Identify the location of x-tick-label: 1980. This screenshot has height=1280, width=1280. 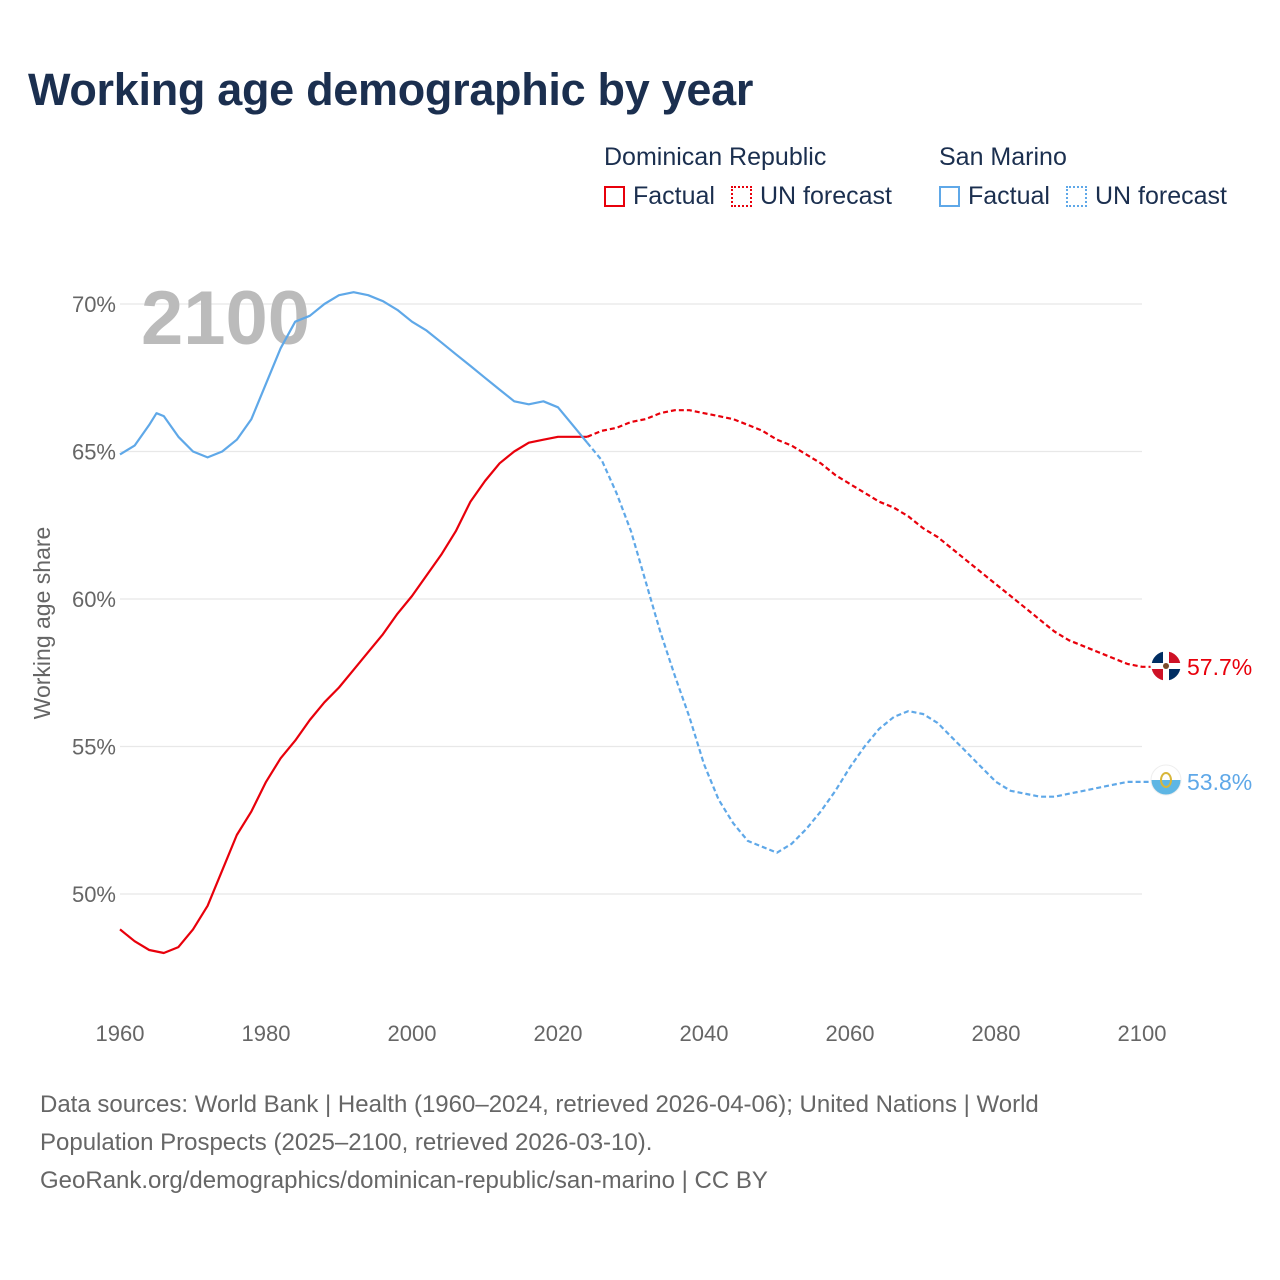
(266, 1033).